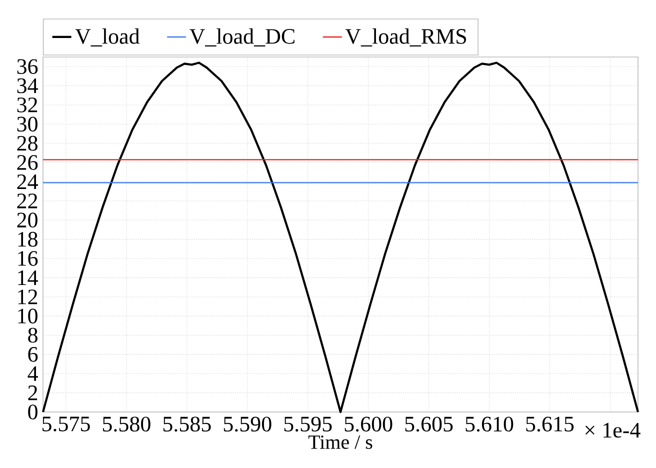 Image resolution: width=656 pixels, height=468 pixels. What do you see at coordinates (550, 424) in the screenshot?
I see `x-tick-label: 5.615` at bounding box center [550, 424].